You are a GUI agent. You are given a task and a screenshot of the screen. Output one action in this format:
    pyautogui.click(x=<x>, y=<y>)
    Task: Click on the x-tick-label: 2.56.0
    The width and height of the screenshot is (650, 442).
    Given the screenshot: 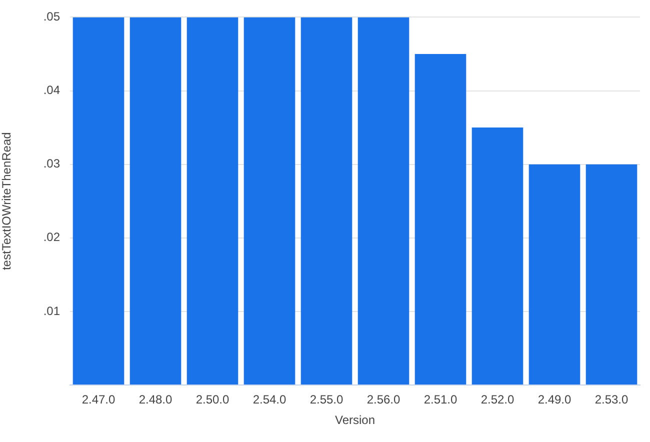 What is the action you would take?
    pyautogui.click(x=383, y=399)
    